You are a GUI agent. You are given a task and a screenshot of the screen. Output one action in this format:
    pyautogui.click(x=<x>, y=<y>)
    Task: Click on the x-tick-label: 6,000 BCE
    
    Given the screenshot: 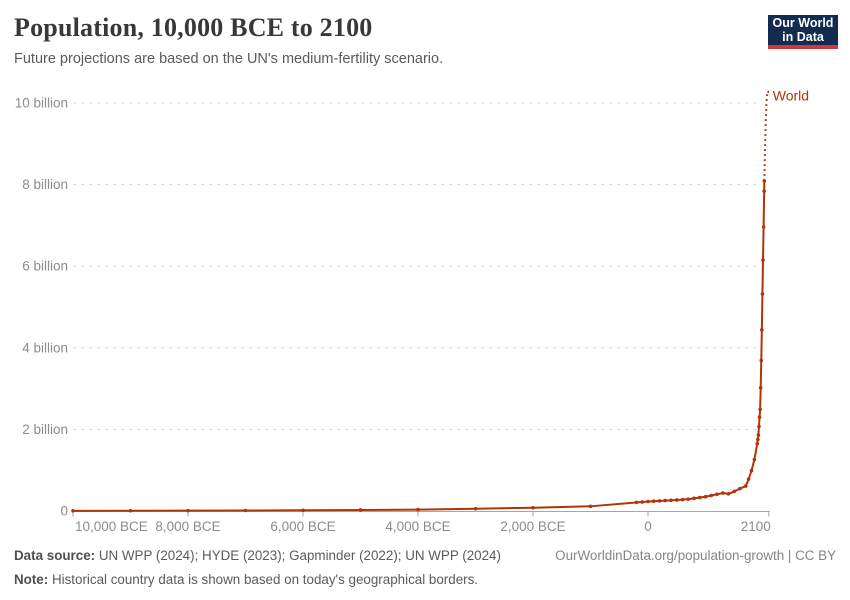 What is the action you would take?
    pyautogui.click(x=302, y=526)
    